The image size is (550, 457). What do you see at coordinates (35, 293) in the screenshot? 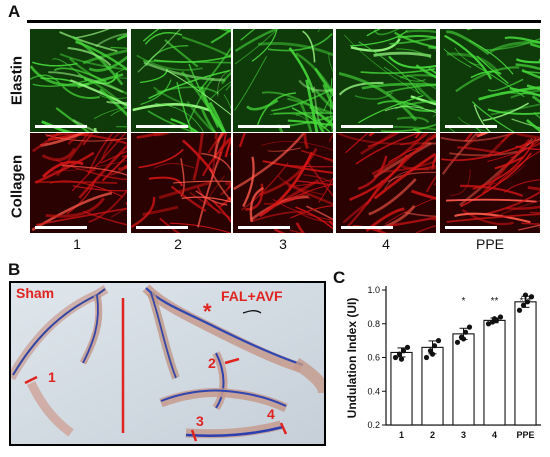
I see `sham-label: Sham` at bounding box center [35, 293].